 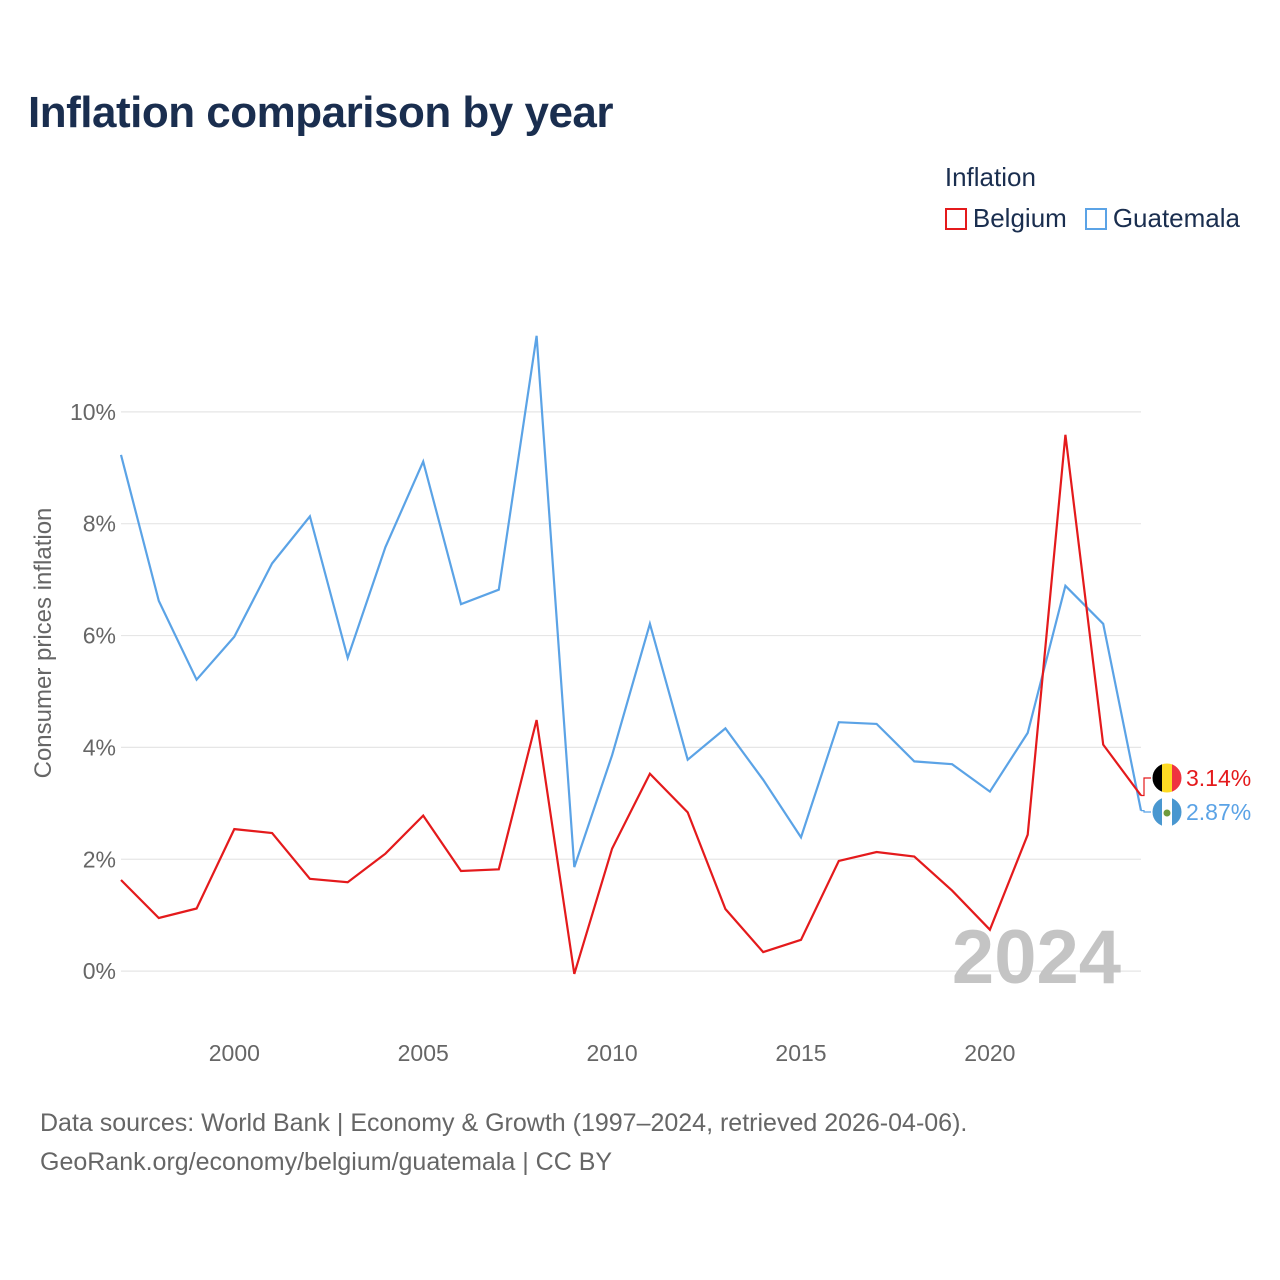 I want to click on legend-title: Inflation, so click(x=990, y=177).